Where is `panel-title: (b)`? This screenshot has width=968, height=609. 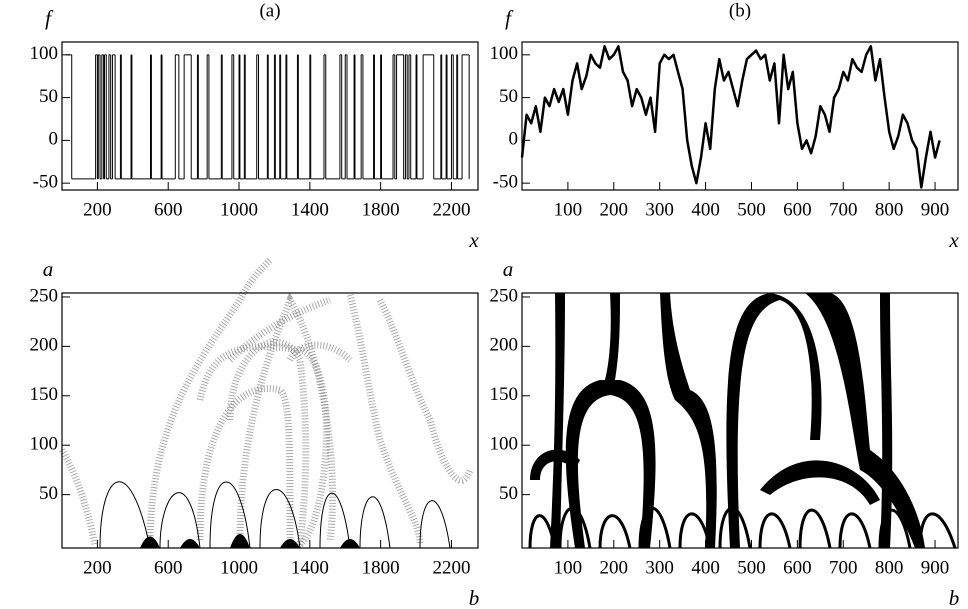 panel-title: (b) is located at coordinates (740, 10).